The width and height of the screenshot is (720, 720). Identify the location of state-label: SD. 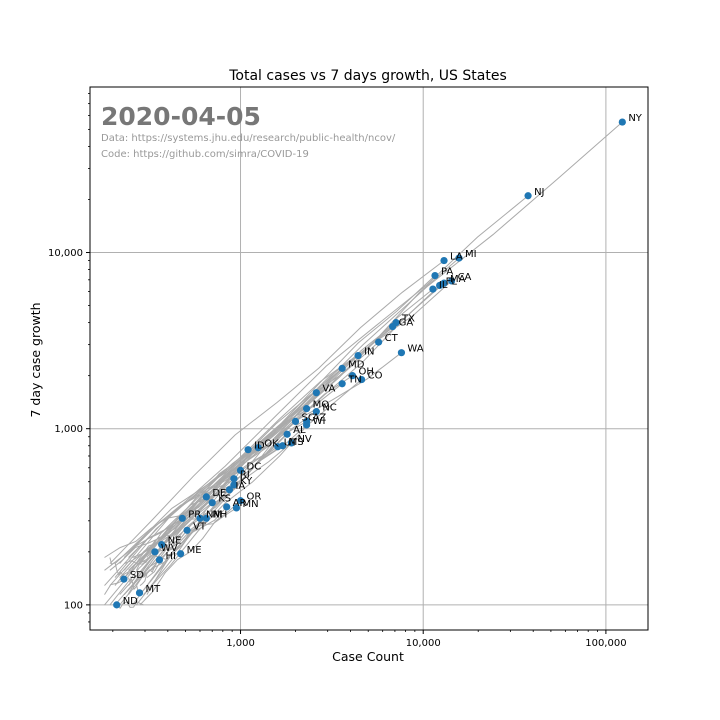
(137, 575).